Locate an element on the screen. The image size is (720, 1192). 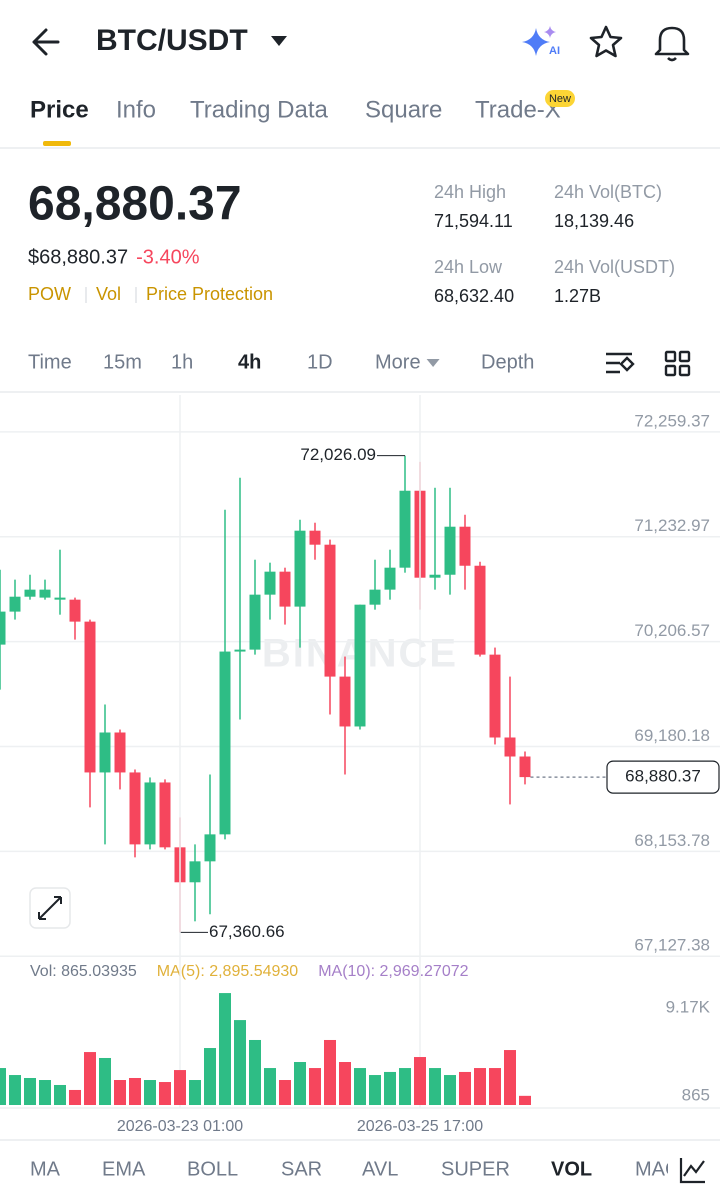
fullscreen-button is located at coordinates (50, 908).